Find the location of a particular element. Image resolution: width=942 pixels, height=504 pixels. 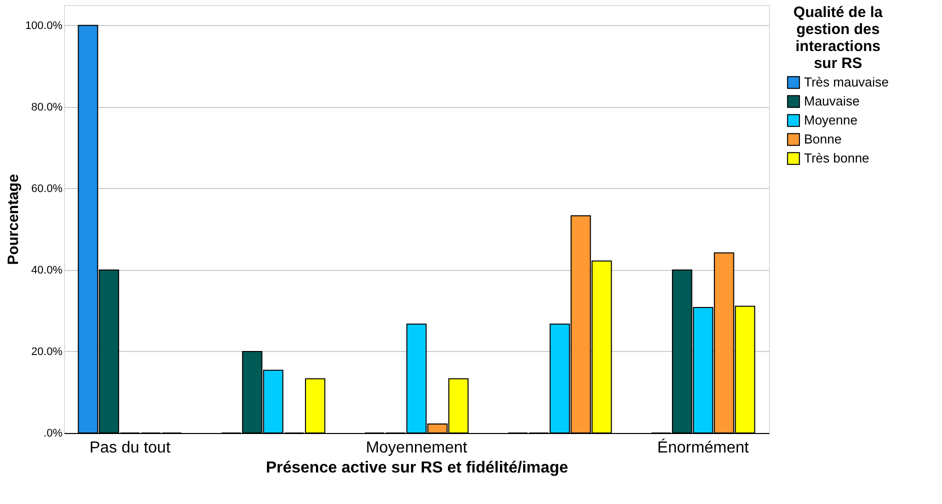

y-tick-label: 40.0% is located at coordinates (47, 270).